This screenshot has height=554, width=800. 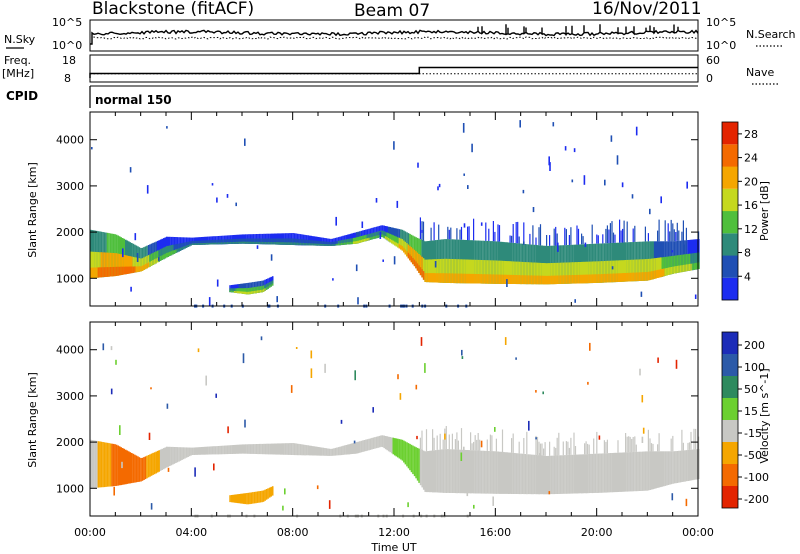 What do you see at coordinates (69, 60) in the screenshot?
I see `freq-tick-top: 18` at bounding box center [69, 60].